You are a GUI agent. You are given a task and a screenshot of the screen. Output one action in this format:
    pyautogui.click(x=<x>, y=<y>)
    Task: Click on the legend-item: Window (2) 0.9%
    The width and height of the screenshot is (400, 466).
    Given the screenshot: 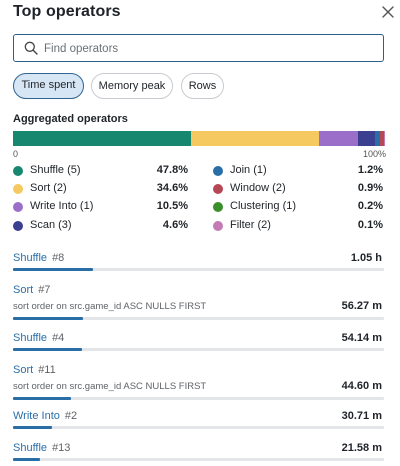 What is the action you would take?
    pyautogui.click(x=298, y=190)
    